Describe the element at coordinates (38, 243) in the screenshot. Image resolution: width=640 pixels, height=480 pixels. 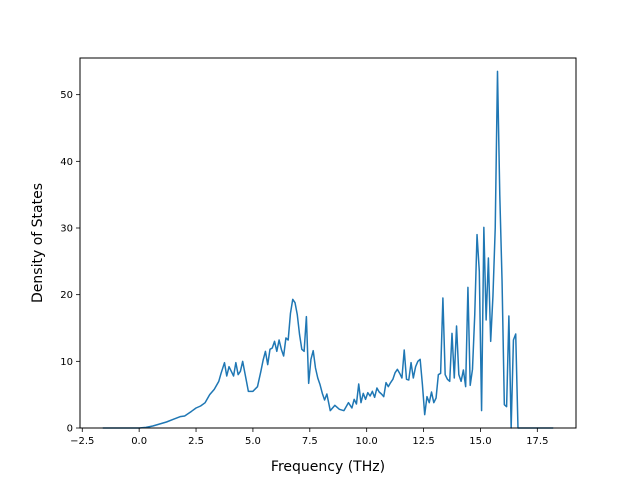
I see `y-axis-label: Density of States` at that location.